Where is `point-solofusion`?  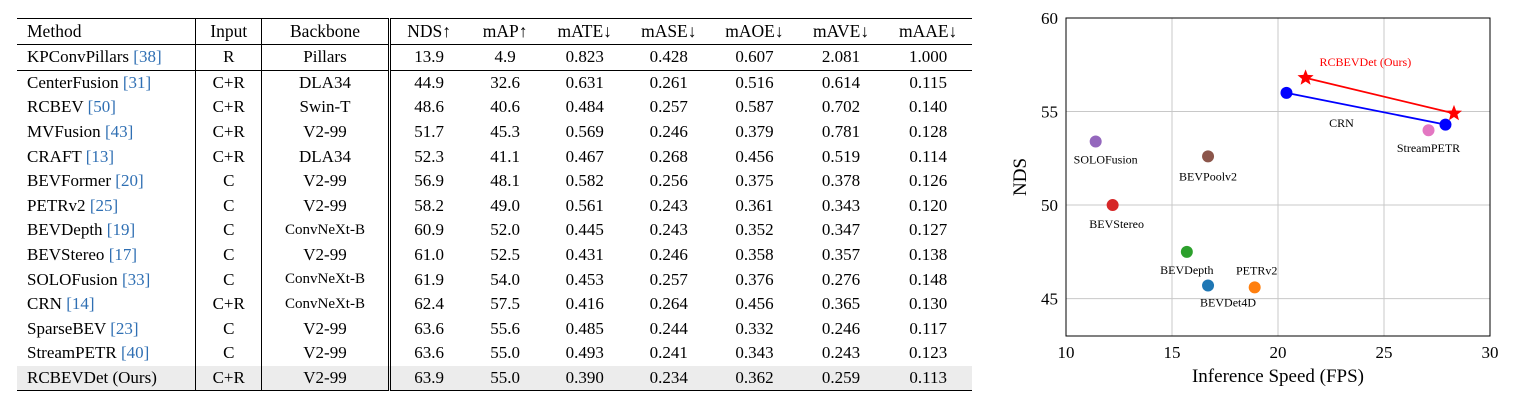
point-solofusion is located at coordinates (1095, 141).